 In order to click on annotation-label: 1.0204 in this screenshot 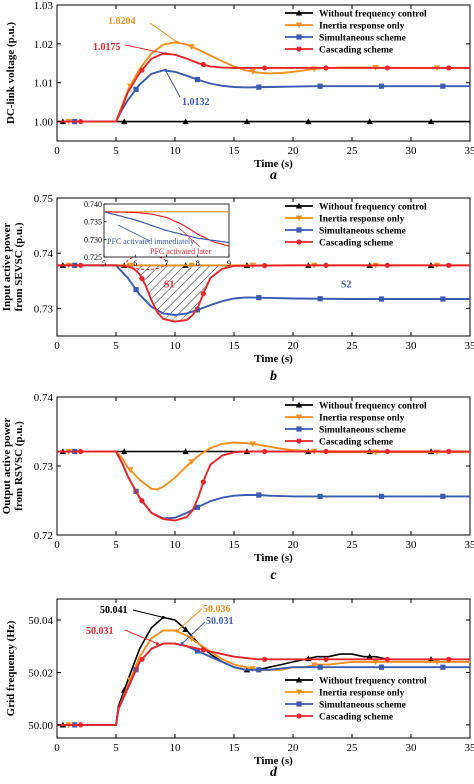, I will do `click(122, 21)`.